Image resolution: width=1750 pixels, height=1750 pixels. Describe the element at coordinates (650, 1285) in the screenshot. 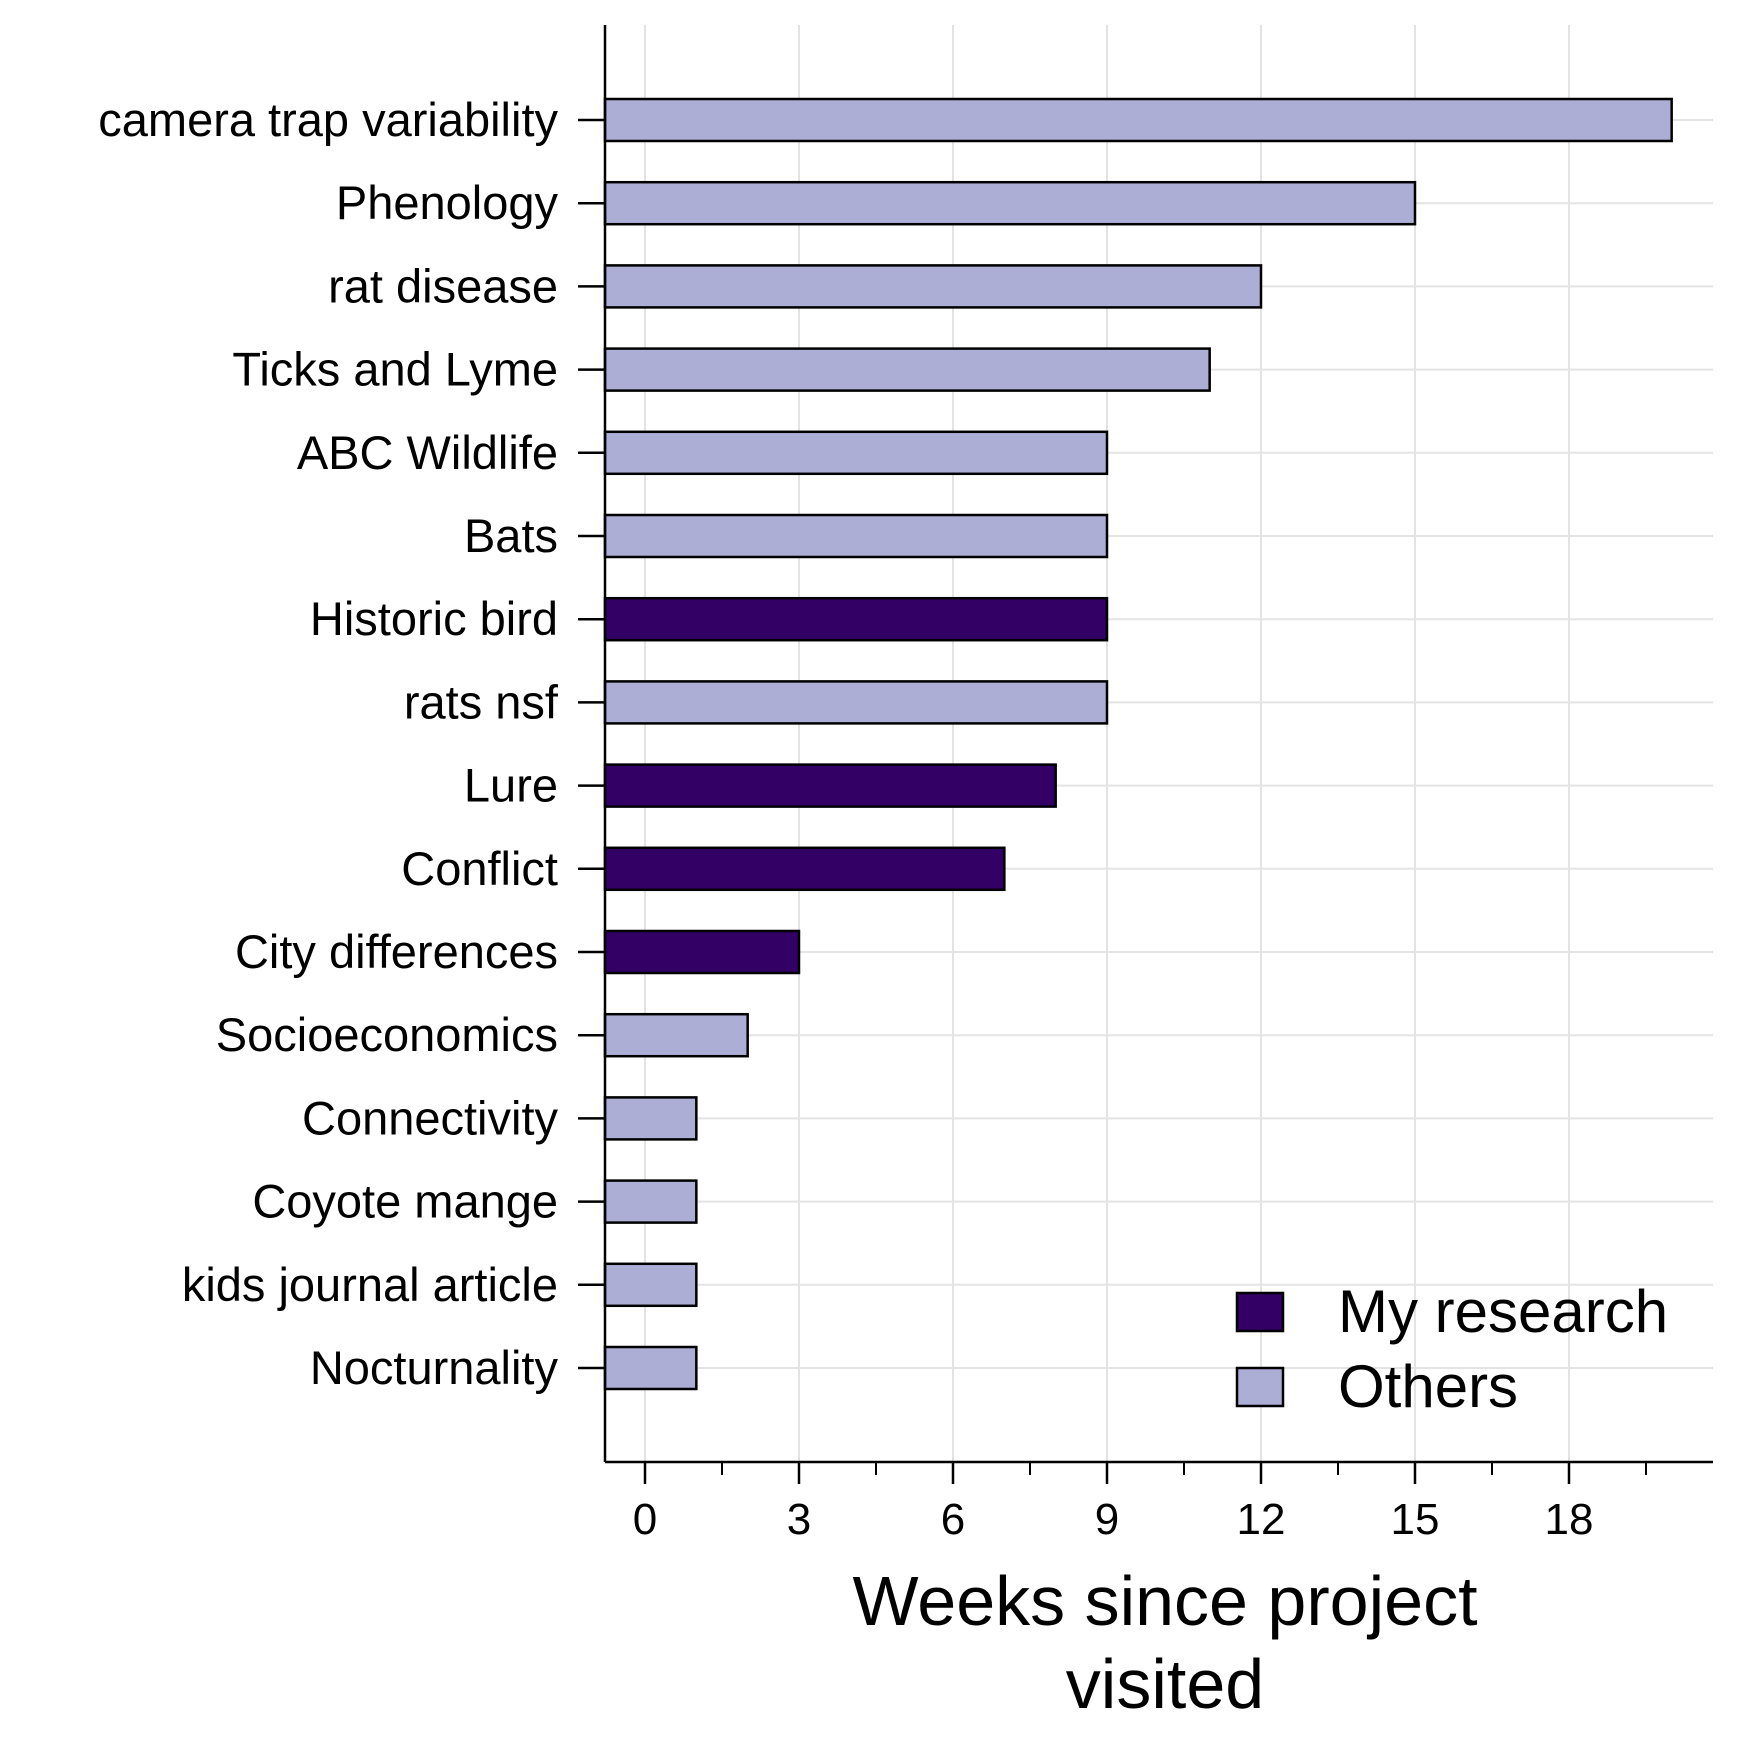

I see `bar-kids-journal-article` at that location.